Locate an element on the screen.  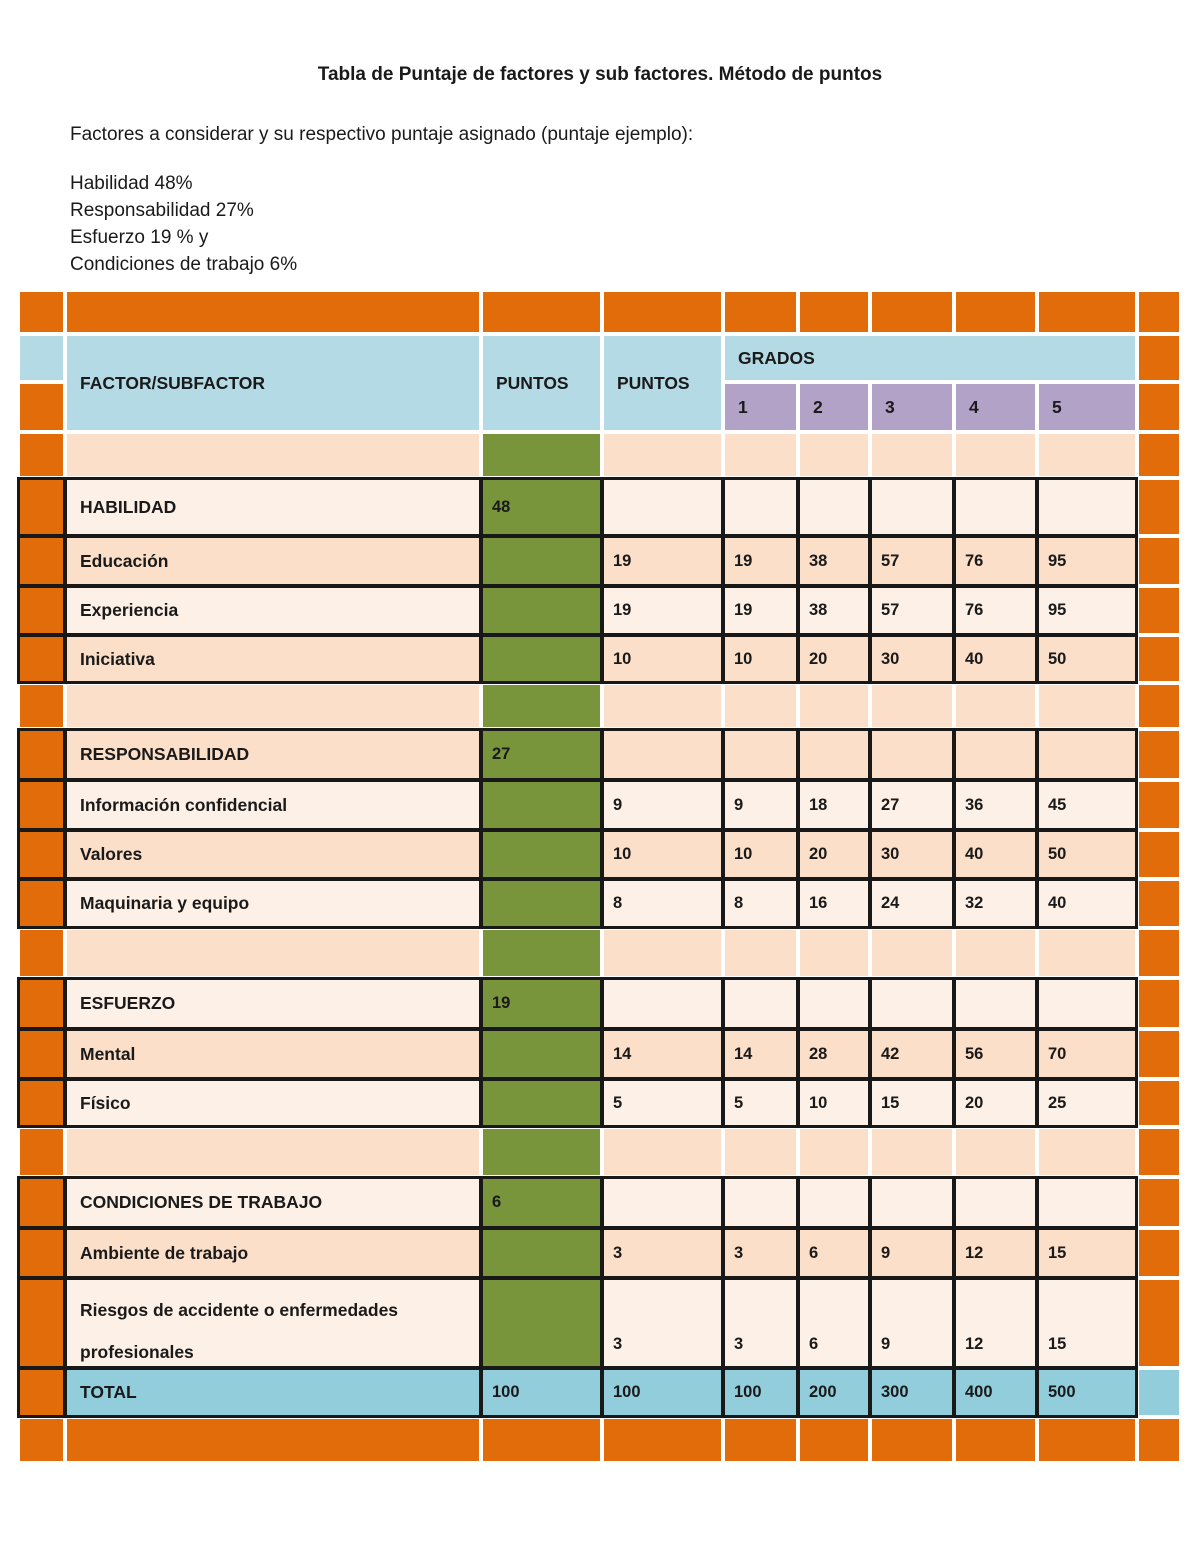
grade-number-1: 1 is located at coordinates (760, 407).